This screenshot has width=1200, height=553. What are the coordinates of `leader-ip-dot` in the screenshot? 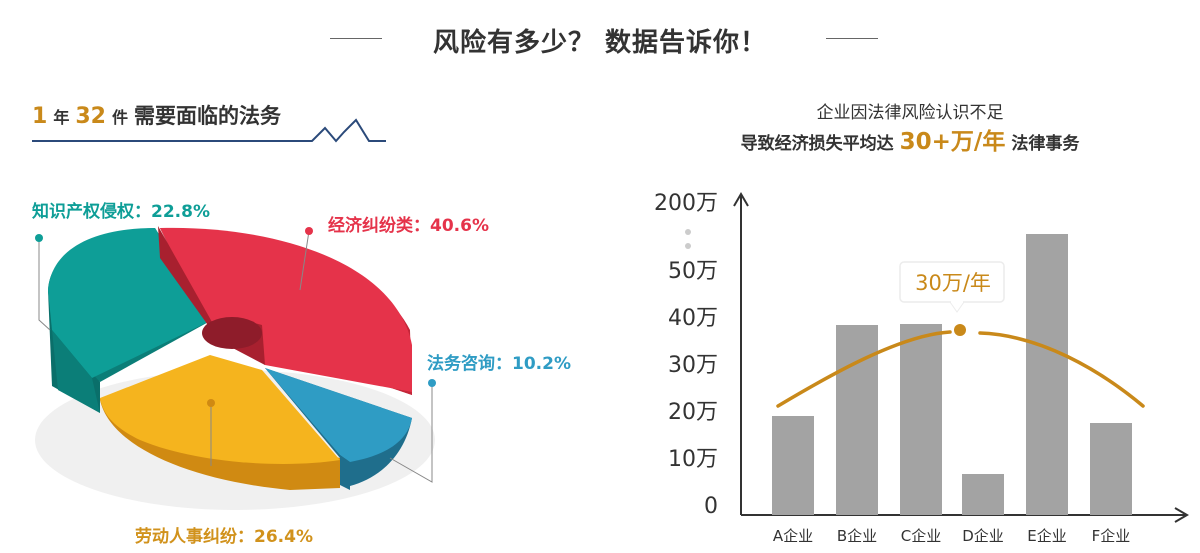 It's located at (39, 238).